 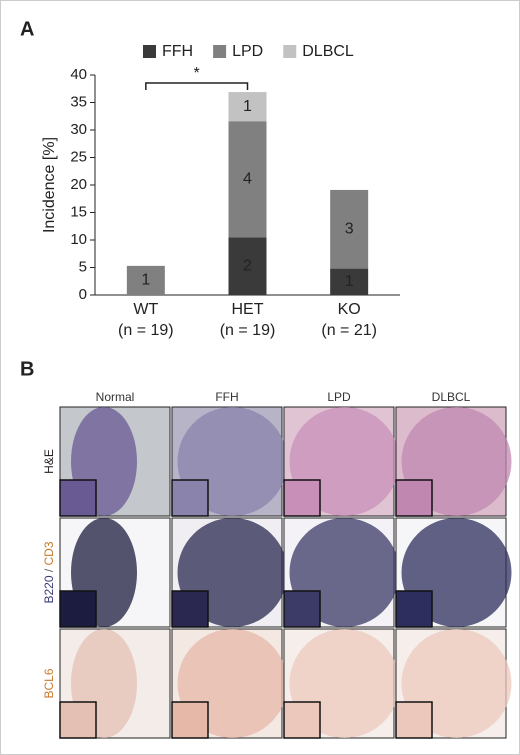 I want to click on row-label-part: BCL6, so click(x=49, y=683).